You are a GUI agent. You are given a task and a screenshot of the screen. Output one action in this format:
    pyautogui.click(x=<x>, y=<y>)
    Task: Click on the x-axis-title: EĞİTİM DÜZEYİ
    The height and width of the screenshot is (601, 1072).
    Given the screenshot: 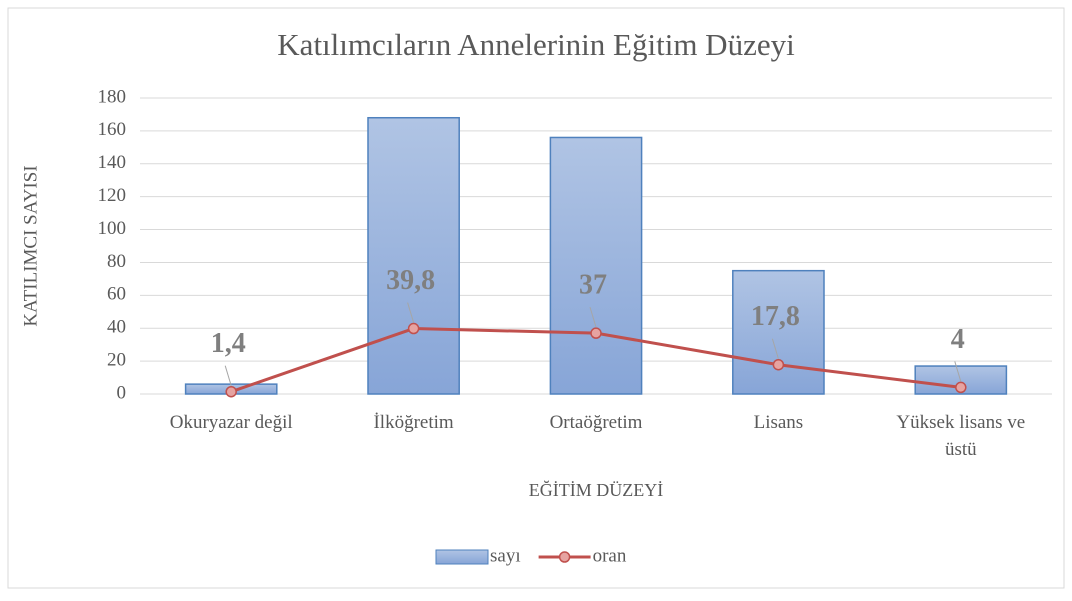 What is the action you would take?
    pyautogui.click(x=596, y=489)
    